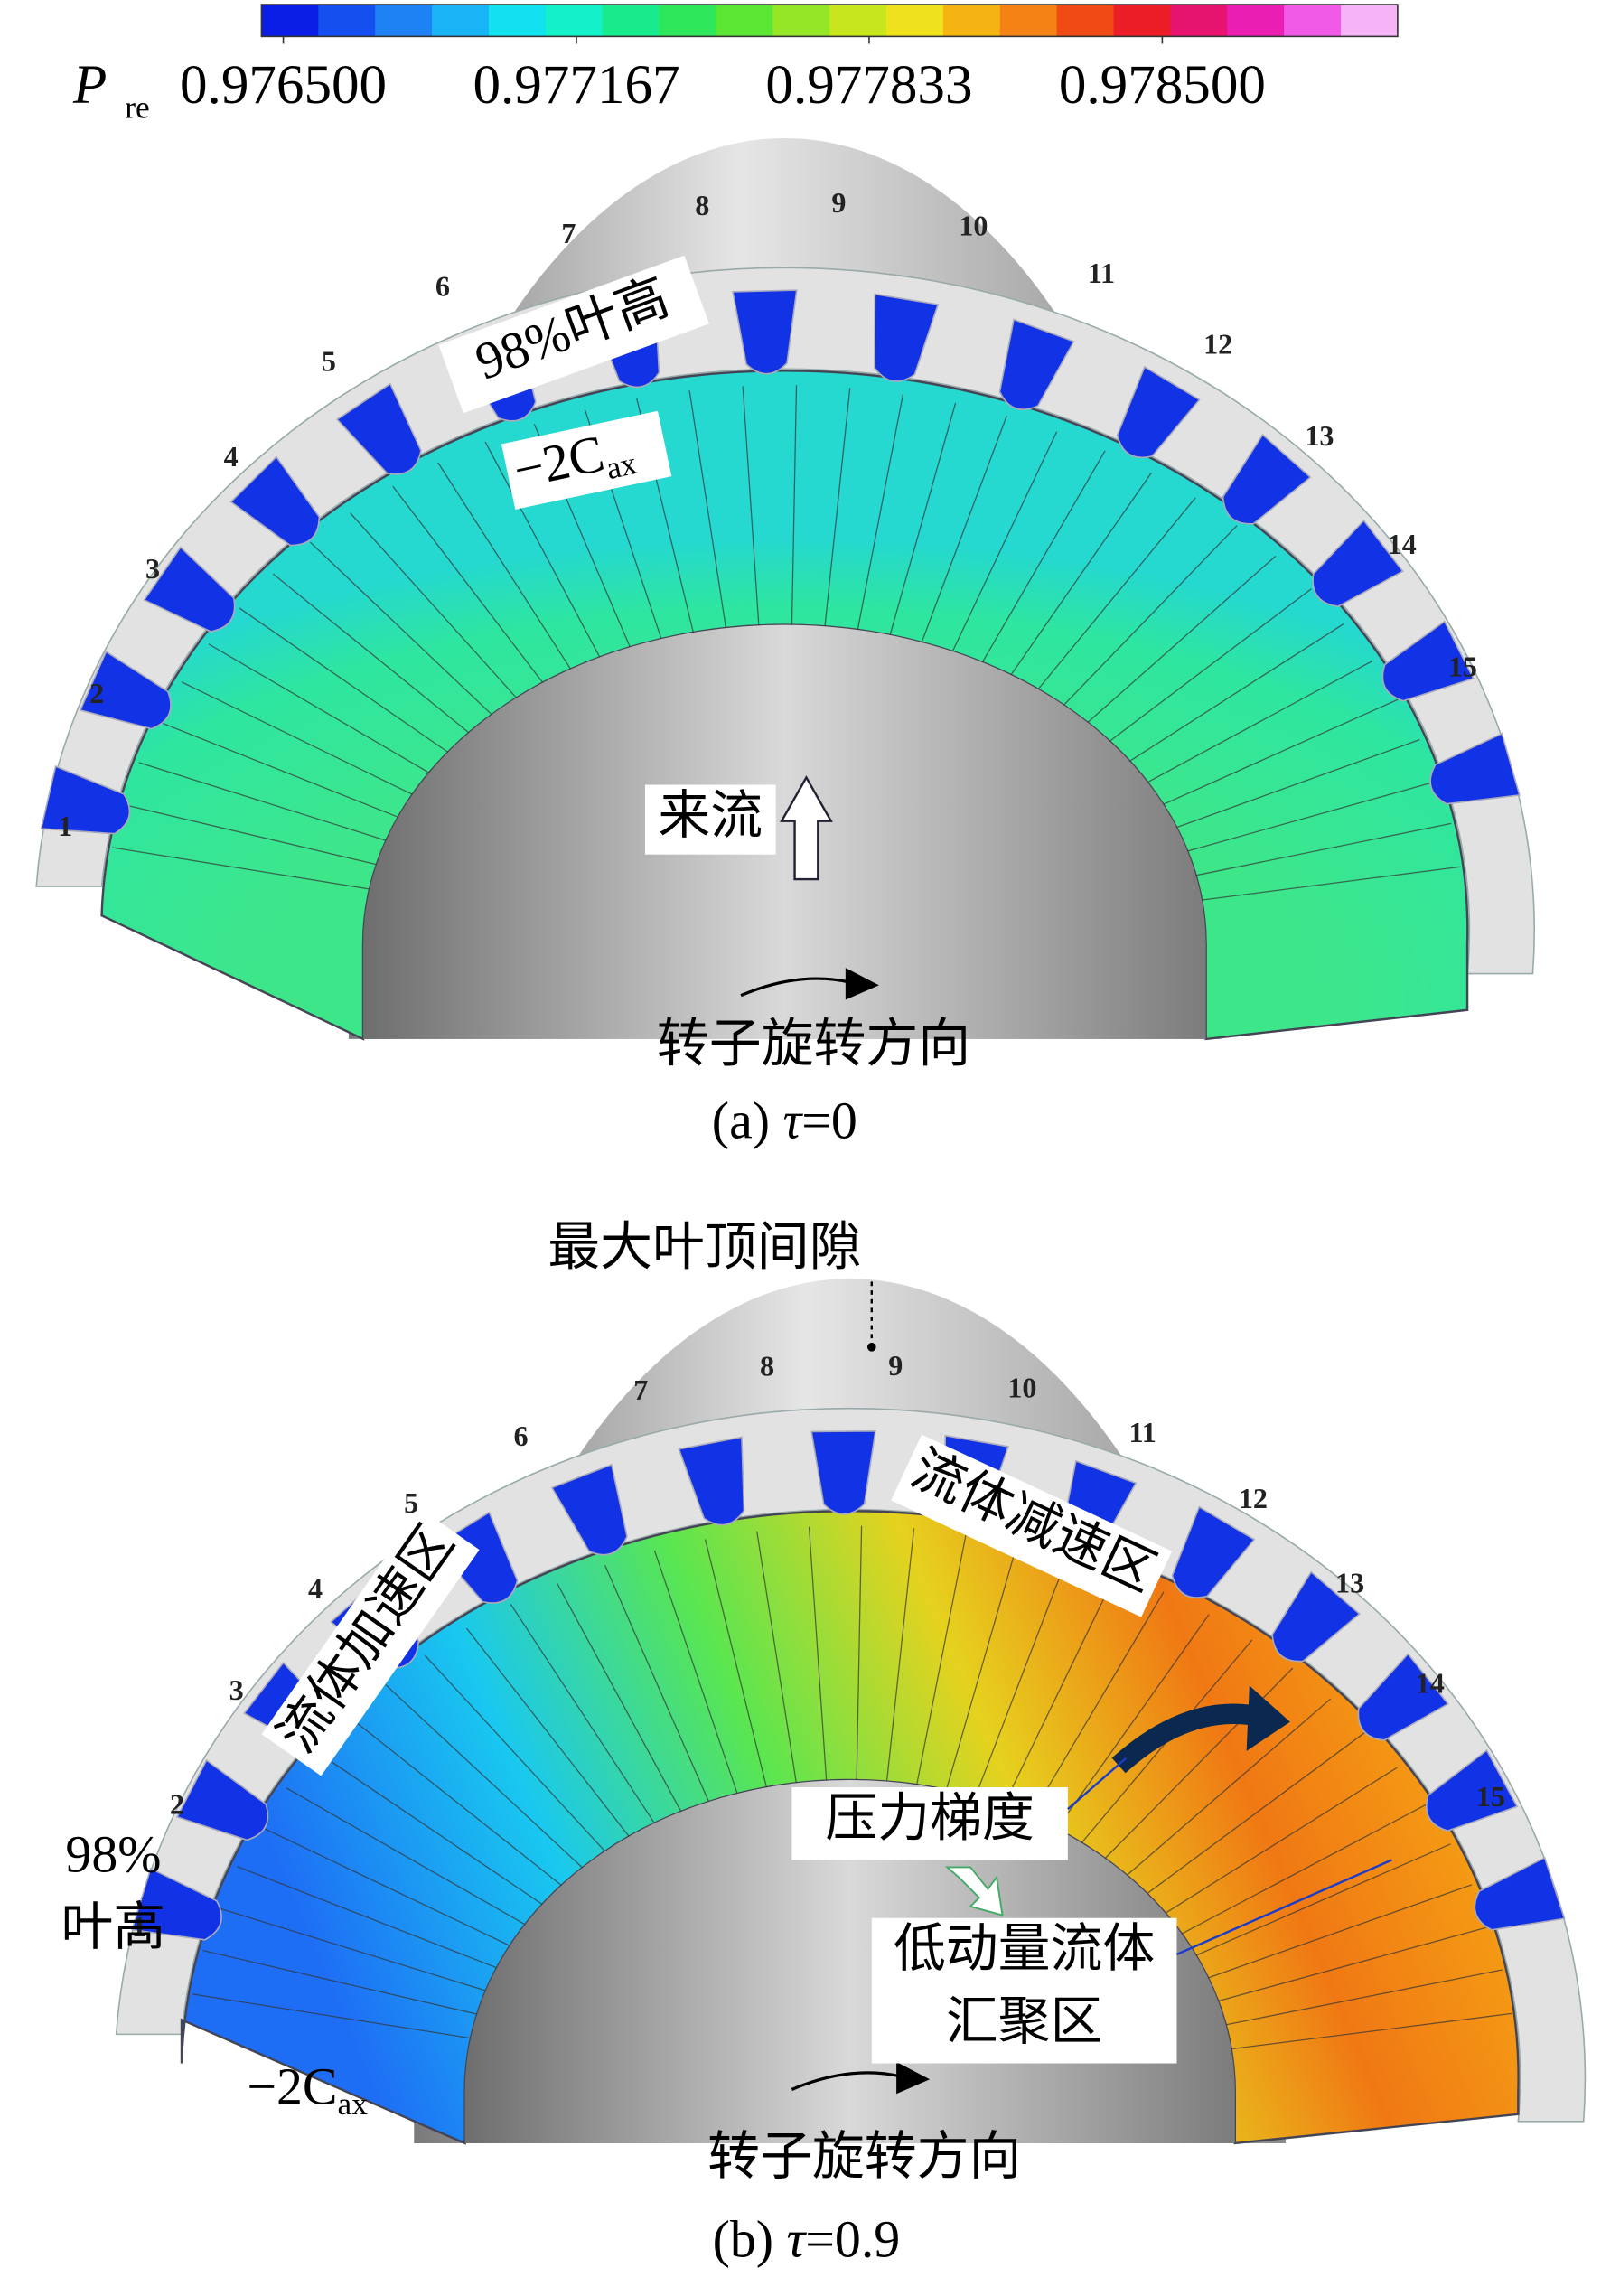 The image size is (1601, 2296). I want to click on blade-number: 3, so click(237, 1689).